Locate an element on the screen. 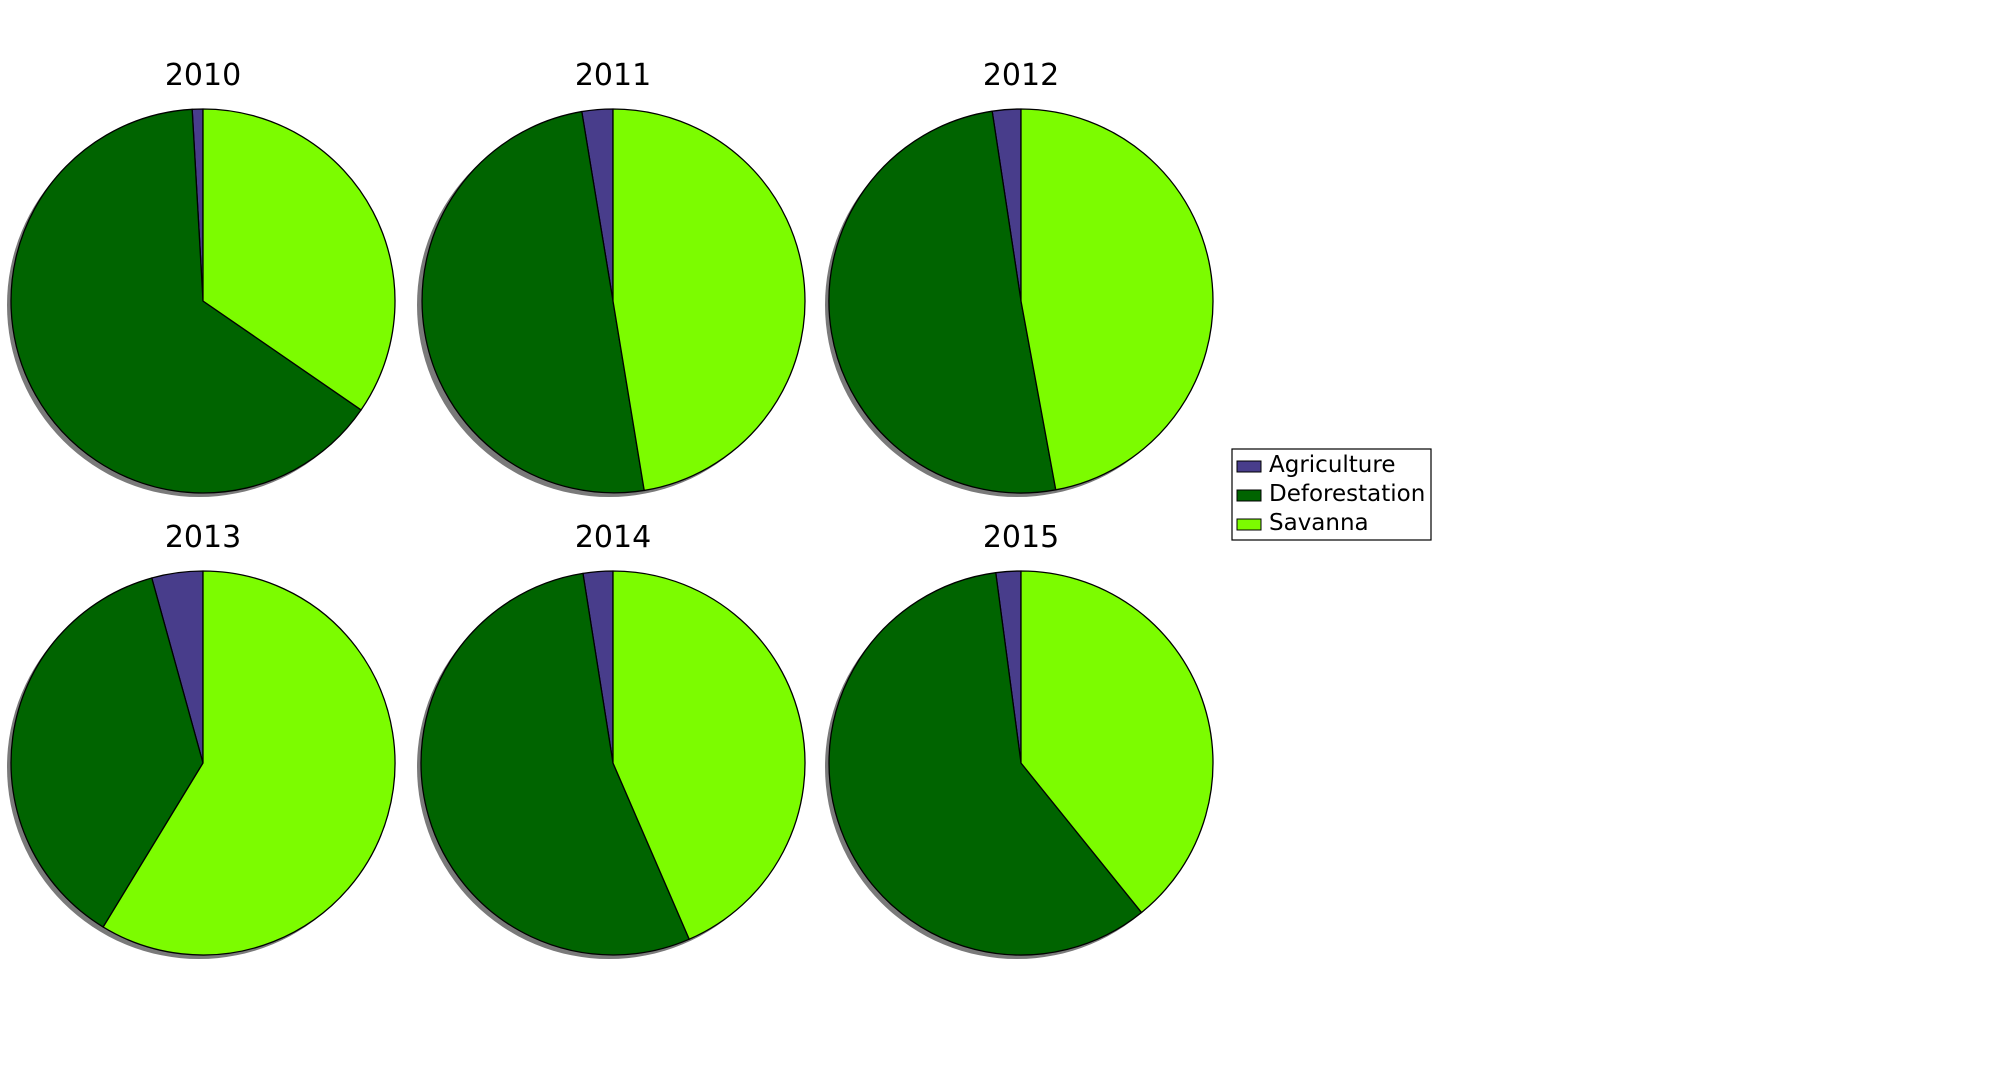  legend-box is located at coordinates (1331, 494).